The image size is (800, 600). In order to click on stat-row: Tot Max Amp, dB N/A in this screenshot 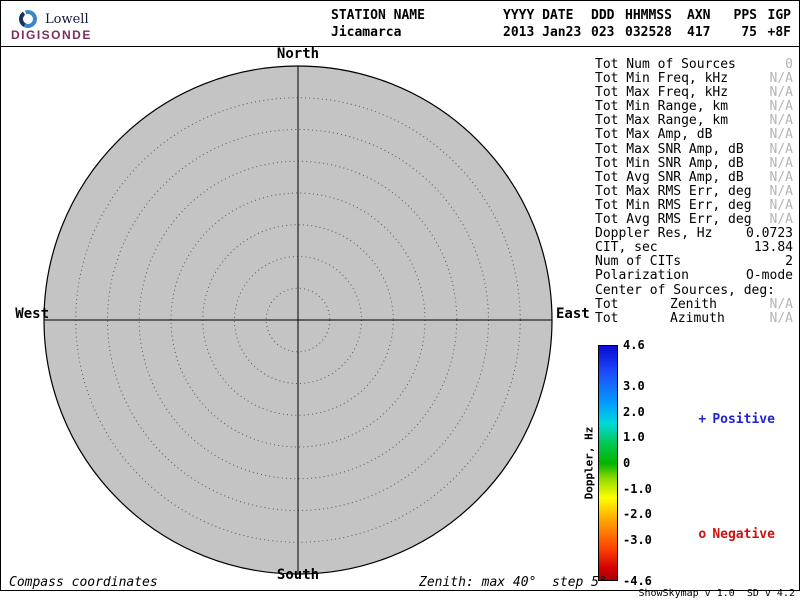, I will do `click(694, 135)`.